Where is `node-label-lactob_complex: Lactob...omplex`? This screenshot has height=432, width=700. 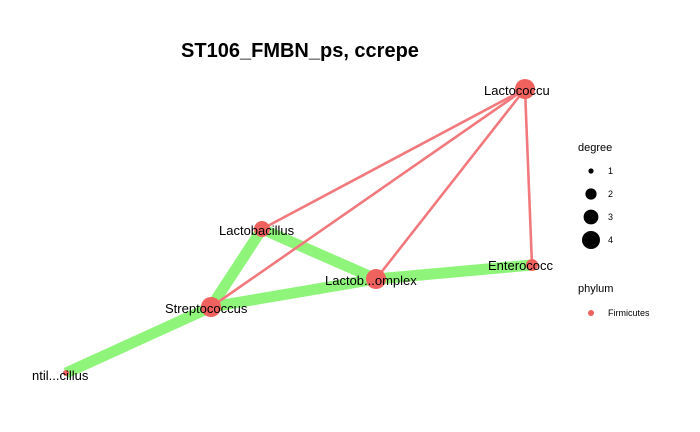 node-label-lactob_complex: Lactob...omplex is located at coordinates (371, 280).